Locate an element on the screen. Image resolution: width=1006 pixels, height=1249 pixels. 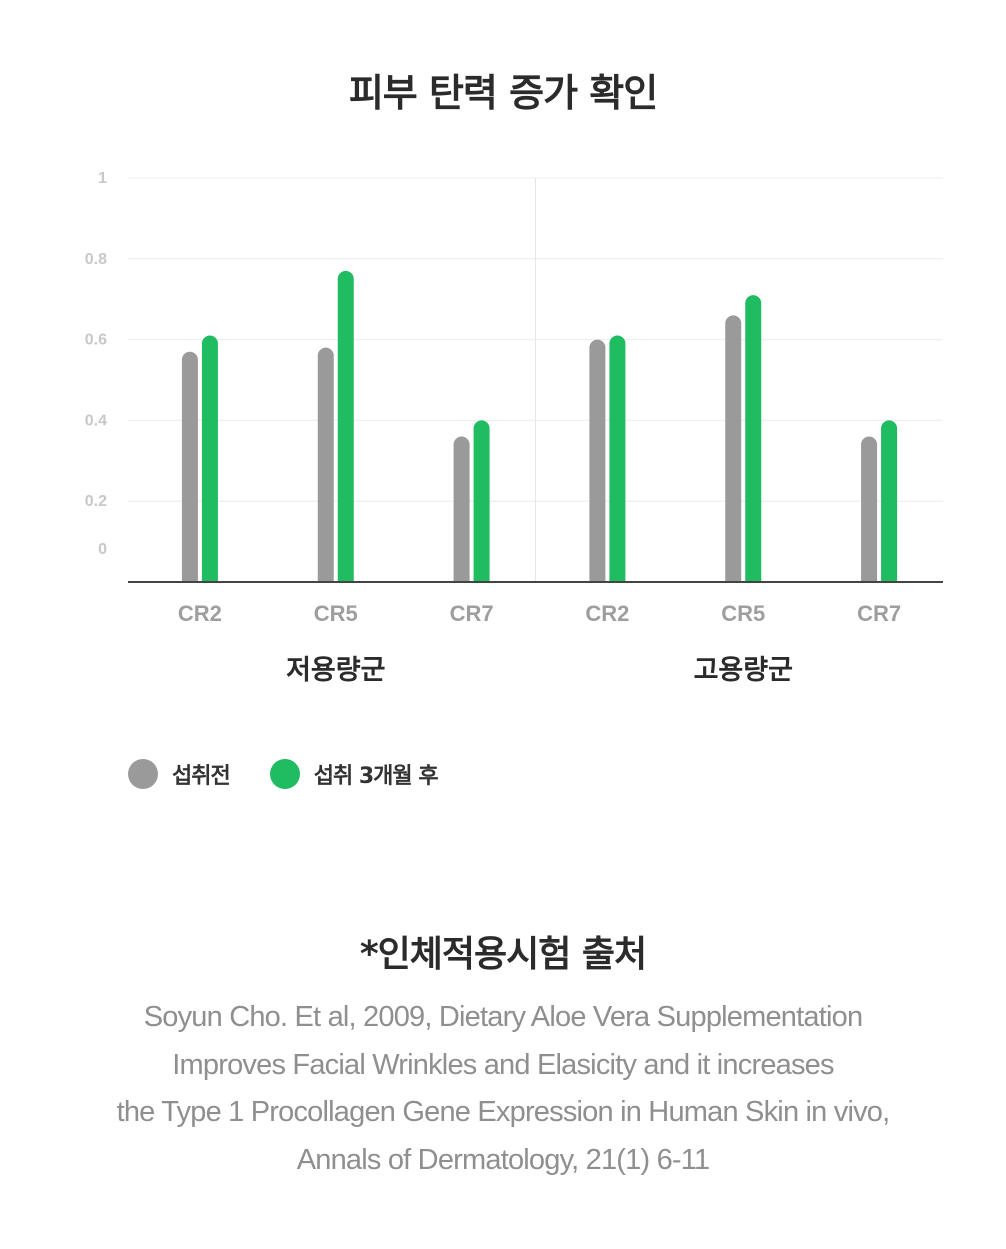
legend-item-before: 섭취전 is located at coordinates (179, 774).